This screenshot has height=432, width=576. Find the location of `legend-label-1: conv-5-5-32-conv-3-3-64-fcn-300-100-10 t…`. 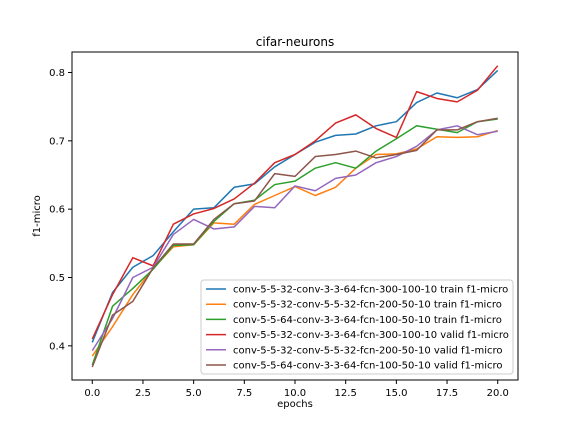

legend-label-1: conv-5-5-32-conv-3-3-64-fcn-300-100-10 t… is located at coordinates (370, 290).